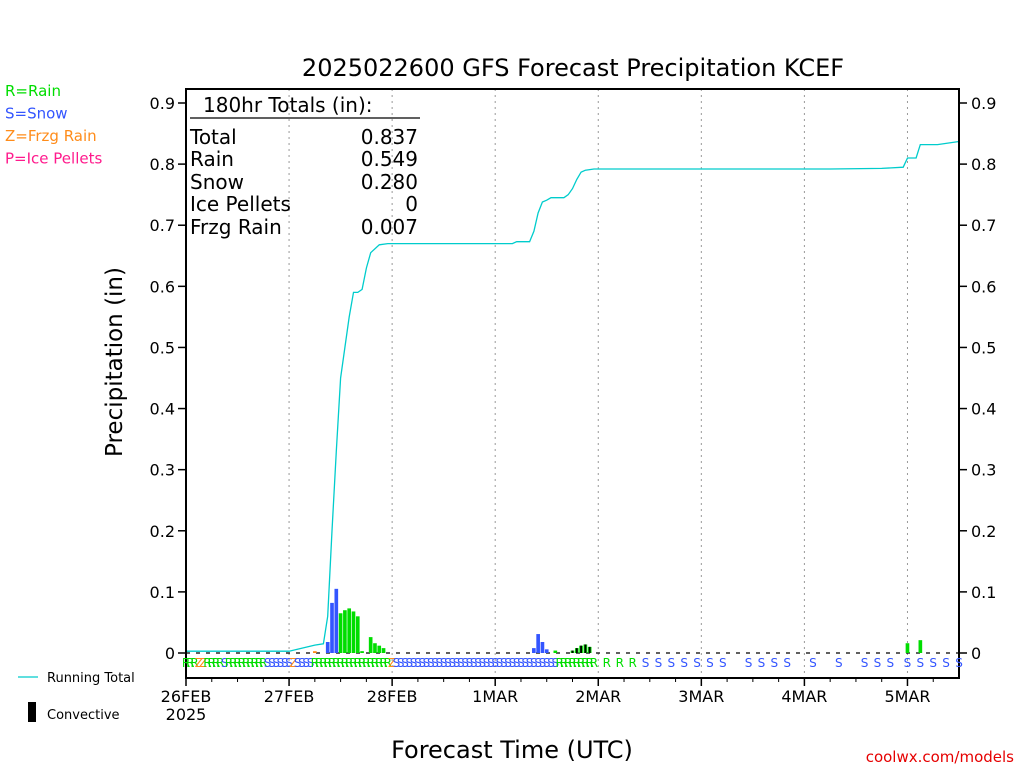 The height and width of the screenshot is (768, 1024). What do you see at coordinates (933, 663) in the screenshot?
I see `ptype-letter-117: S` at bounding box center [933, 663].